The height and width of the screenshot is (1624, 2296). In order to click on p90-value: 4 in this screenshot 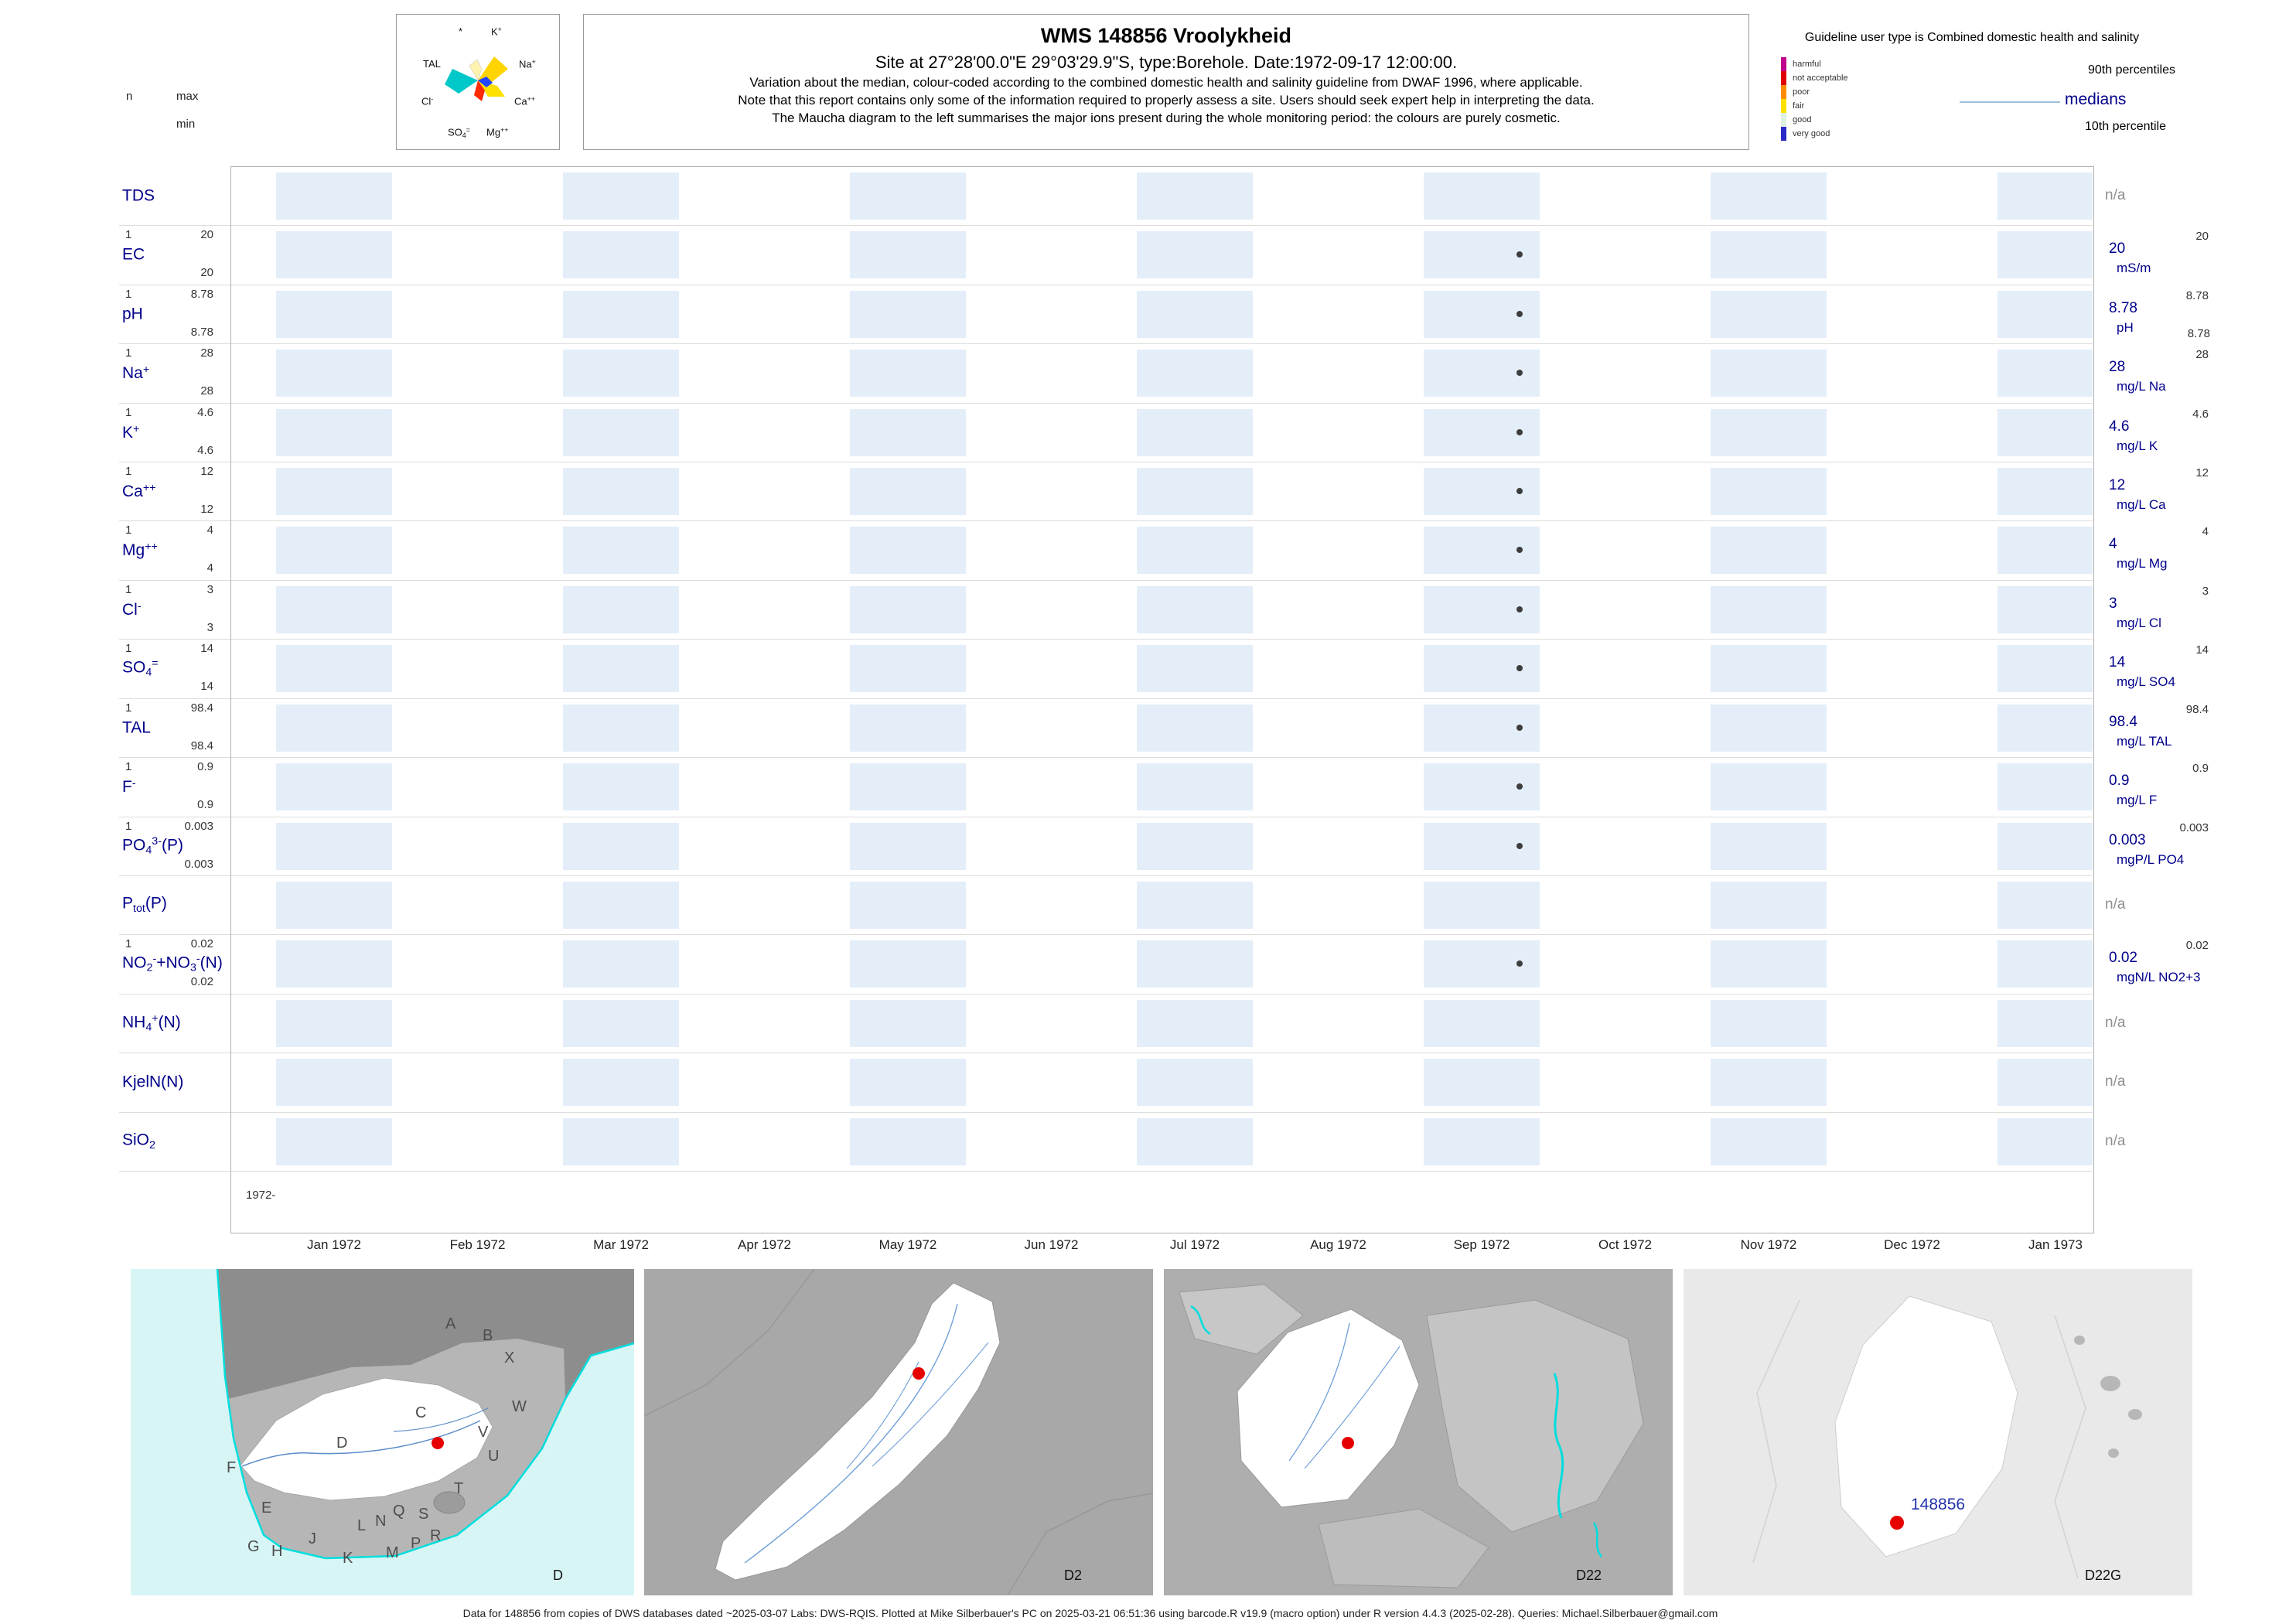, I will do `click(2205, 532)`.